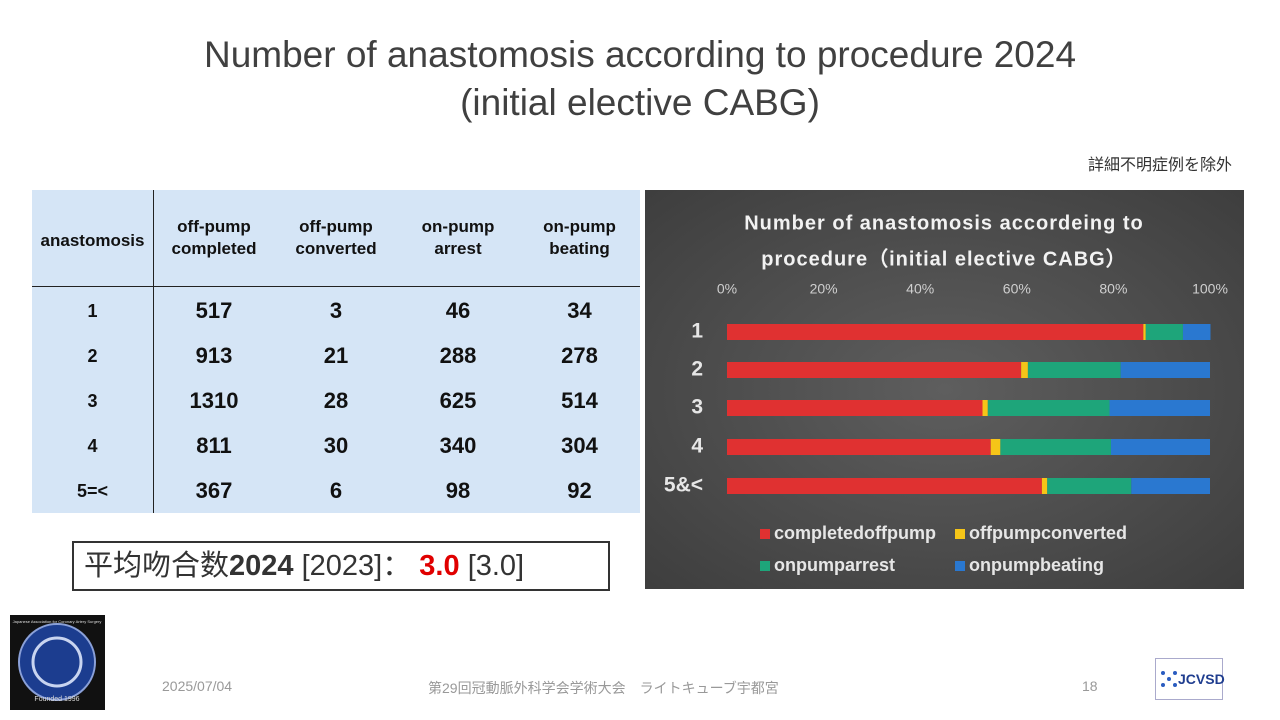 The height and width of the screenshot is (720, 1280). What do you see at coordinates (458, 400) in the screenshot?
I see `cell: 625` at bounding box center [458, 400].